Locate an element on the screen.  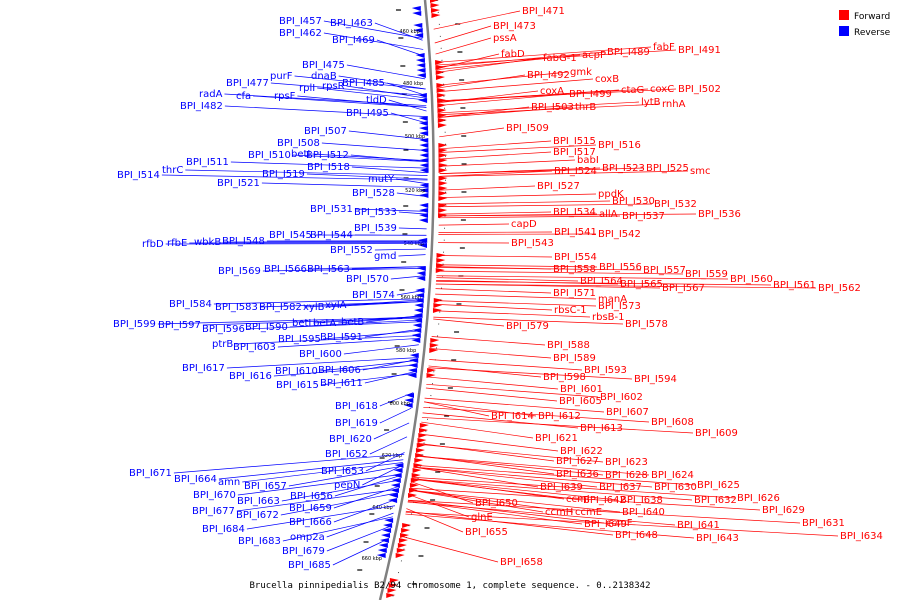
reverse-gene-label: BPI_I507 is located at coordinates (325, 131).